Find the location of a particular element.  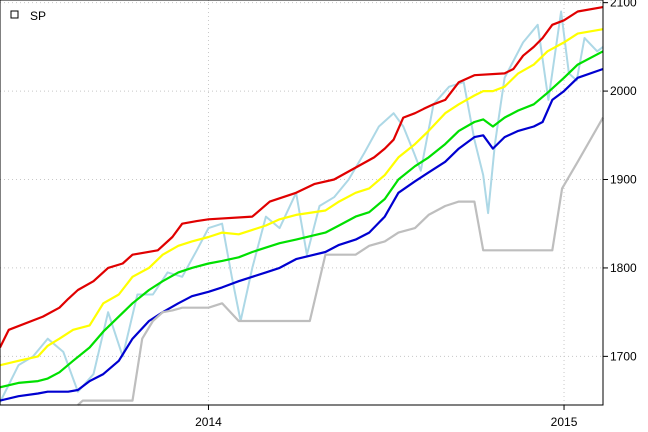

y-axis: 1700 1800 1900 2000 2100 is located at coordinates (620, 181).